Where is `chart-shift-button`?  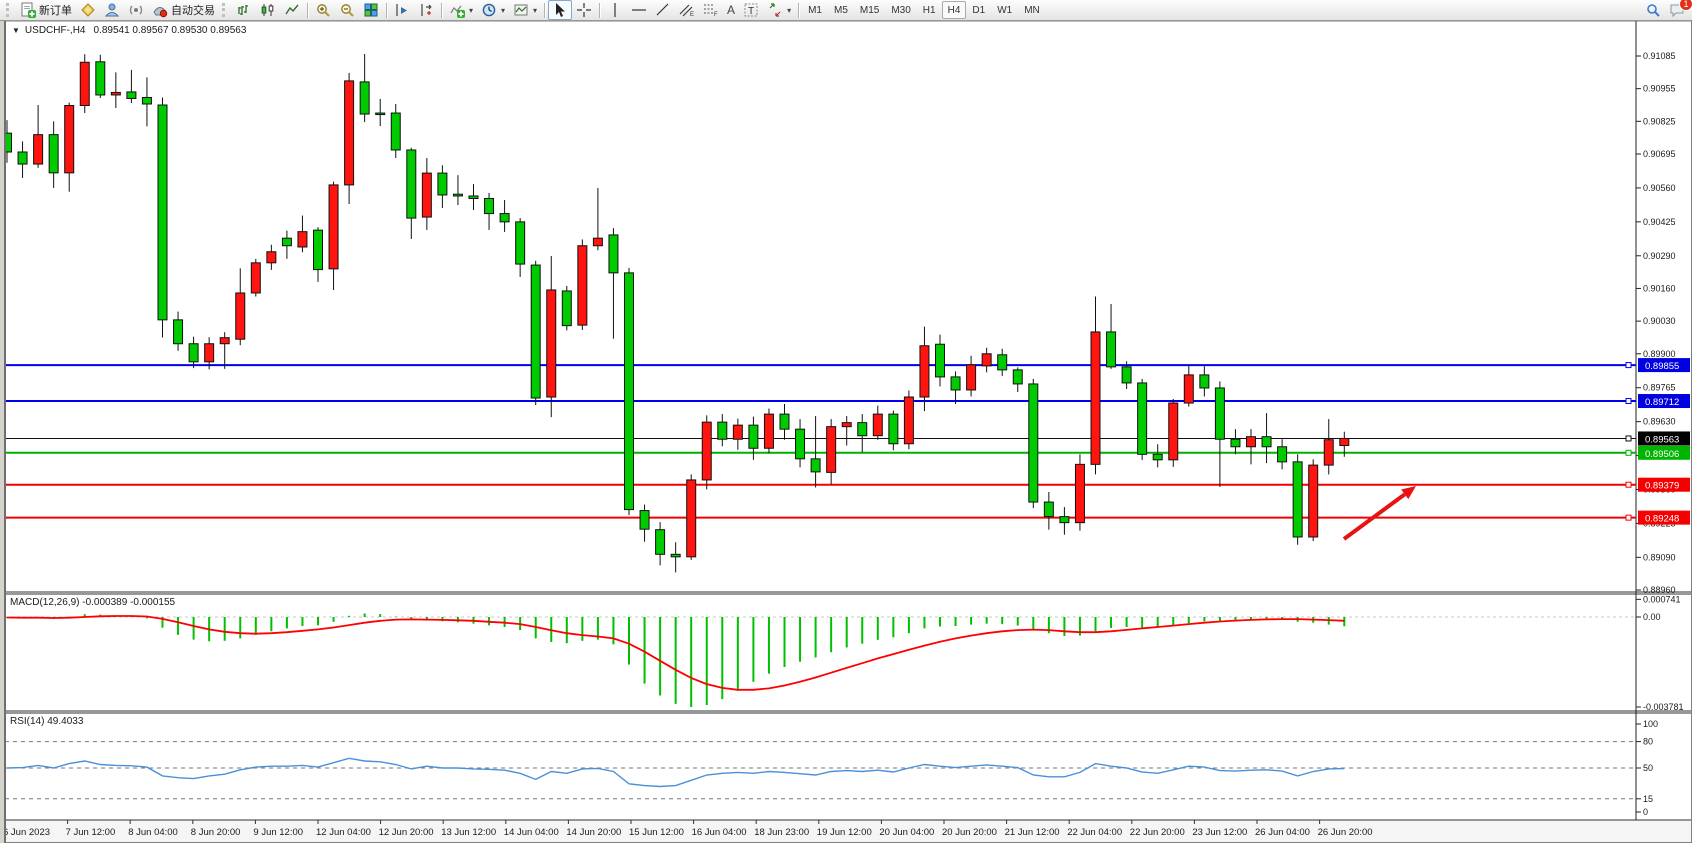 chart-shift-button is located at coordinates (426, 10).